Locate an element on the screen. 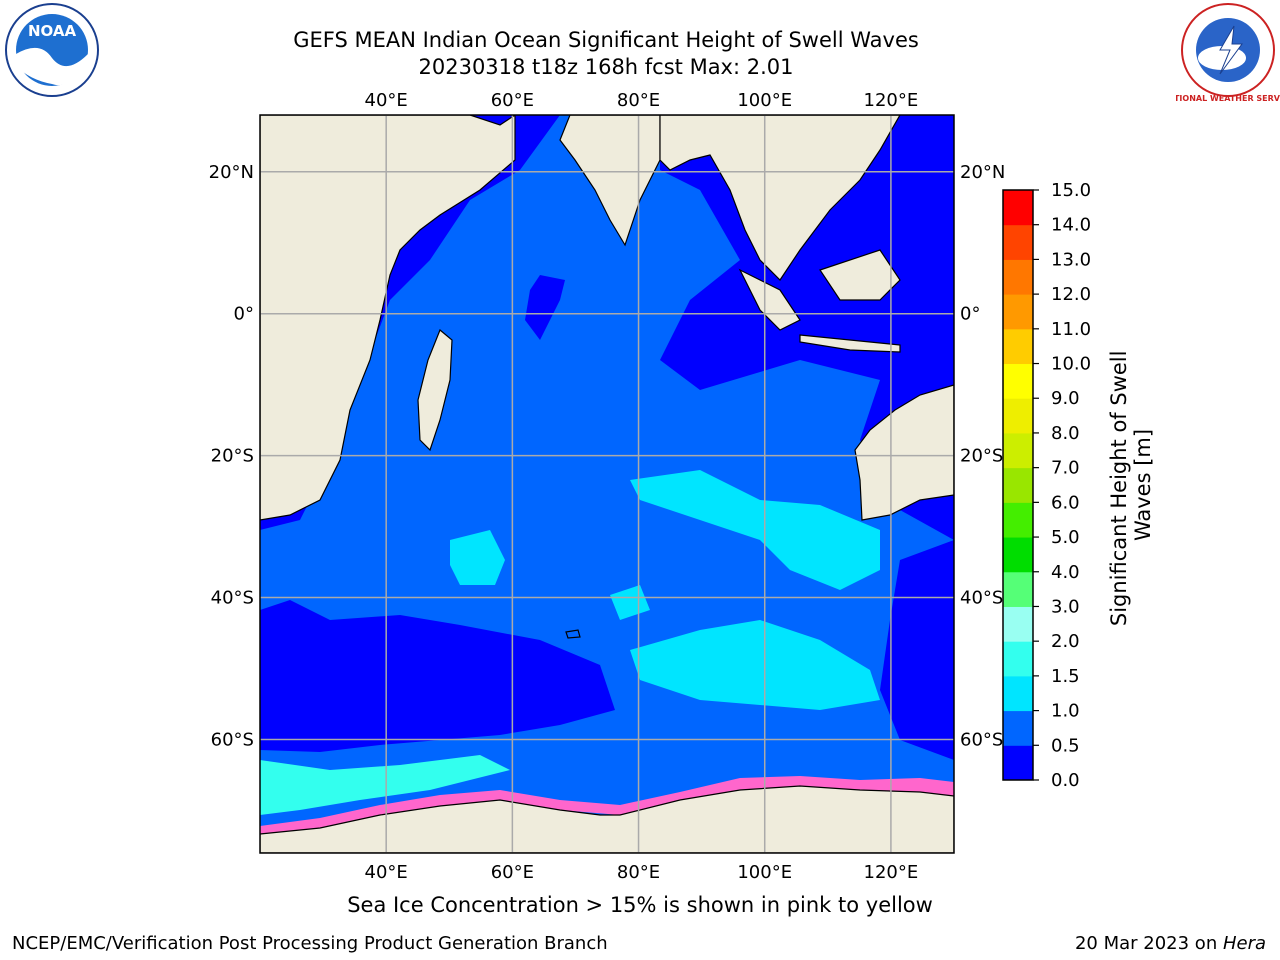 The height and width of the screenshot is (960, 1280). colorbar-tick-label-13: 11.0 is located at coordinates (1071, 329).